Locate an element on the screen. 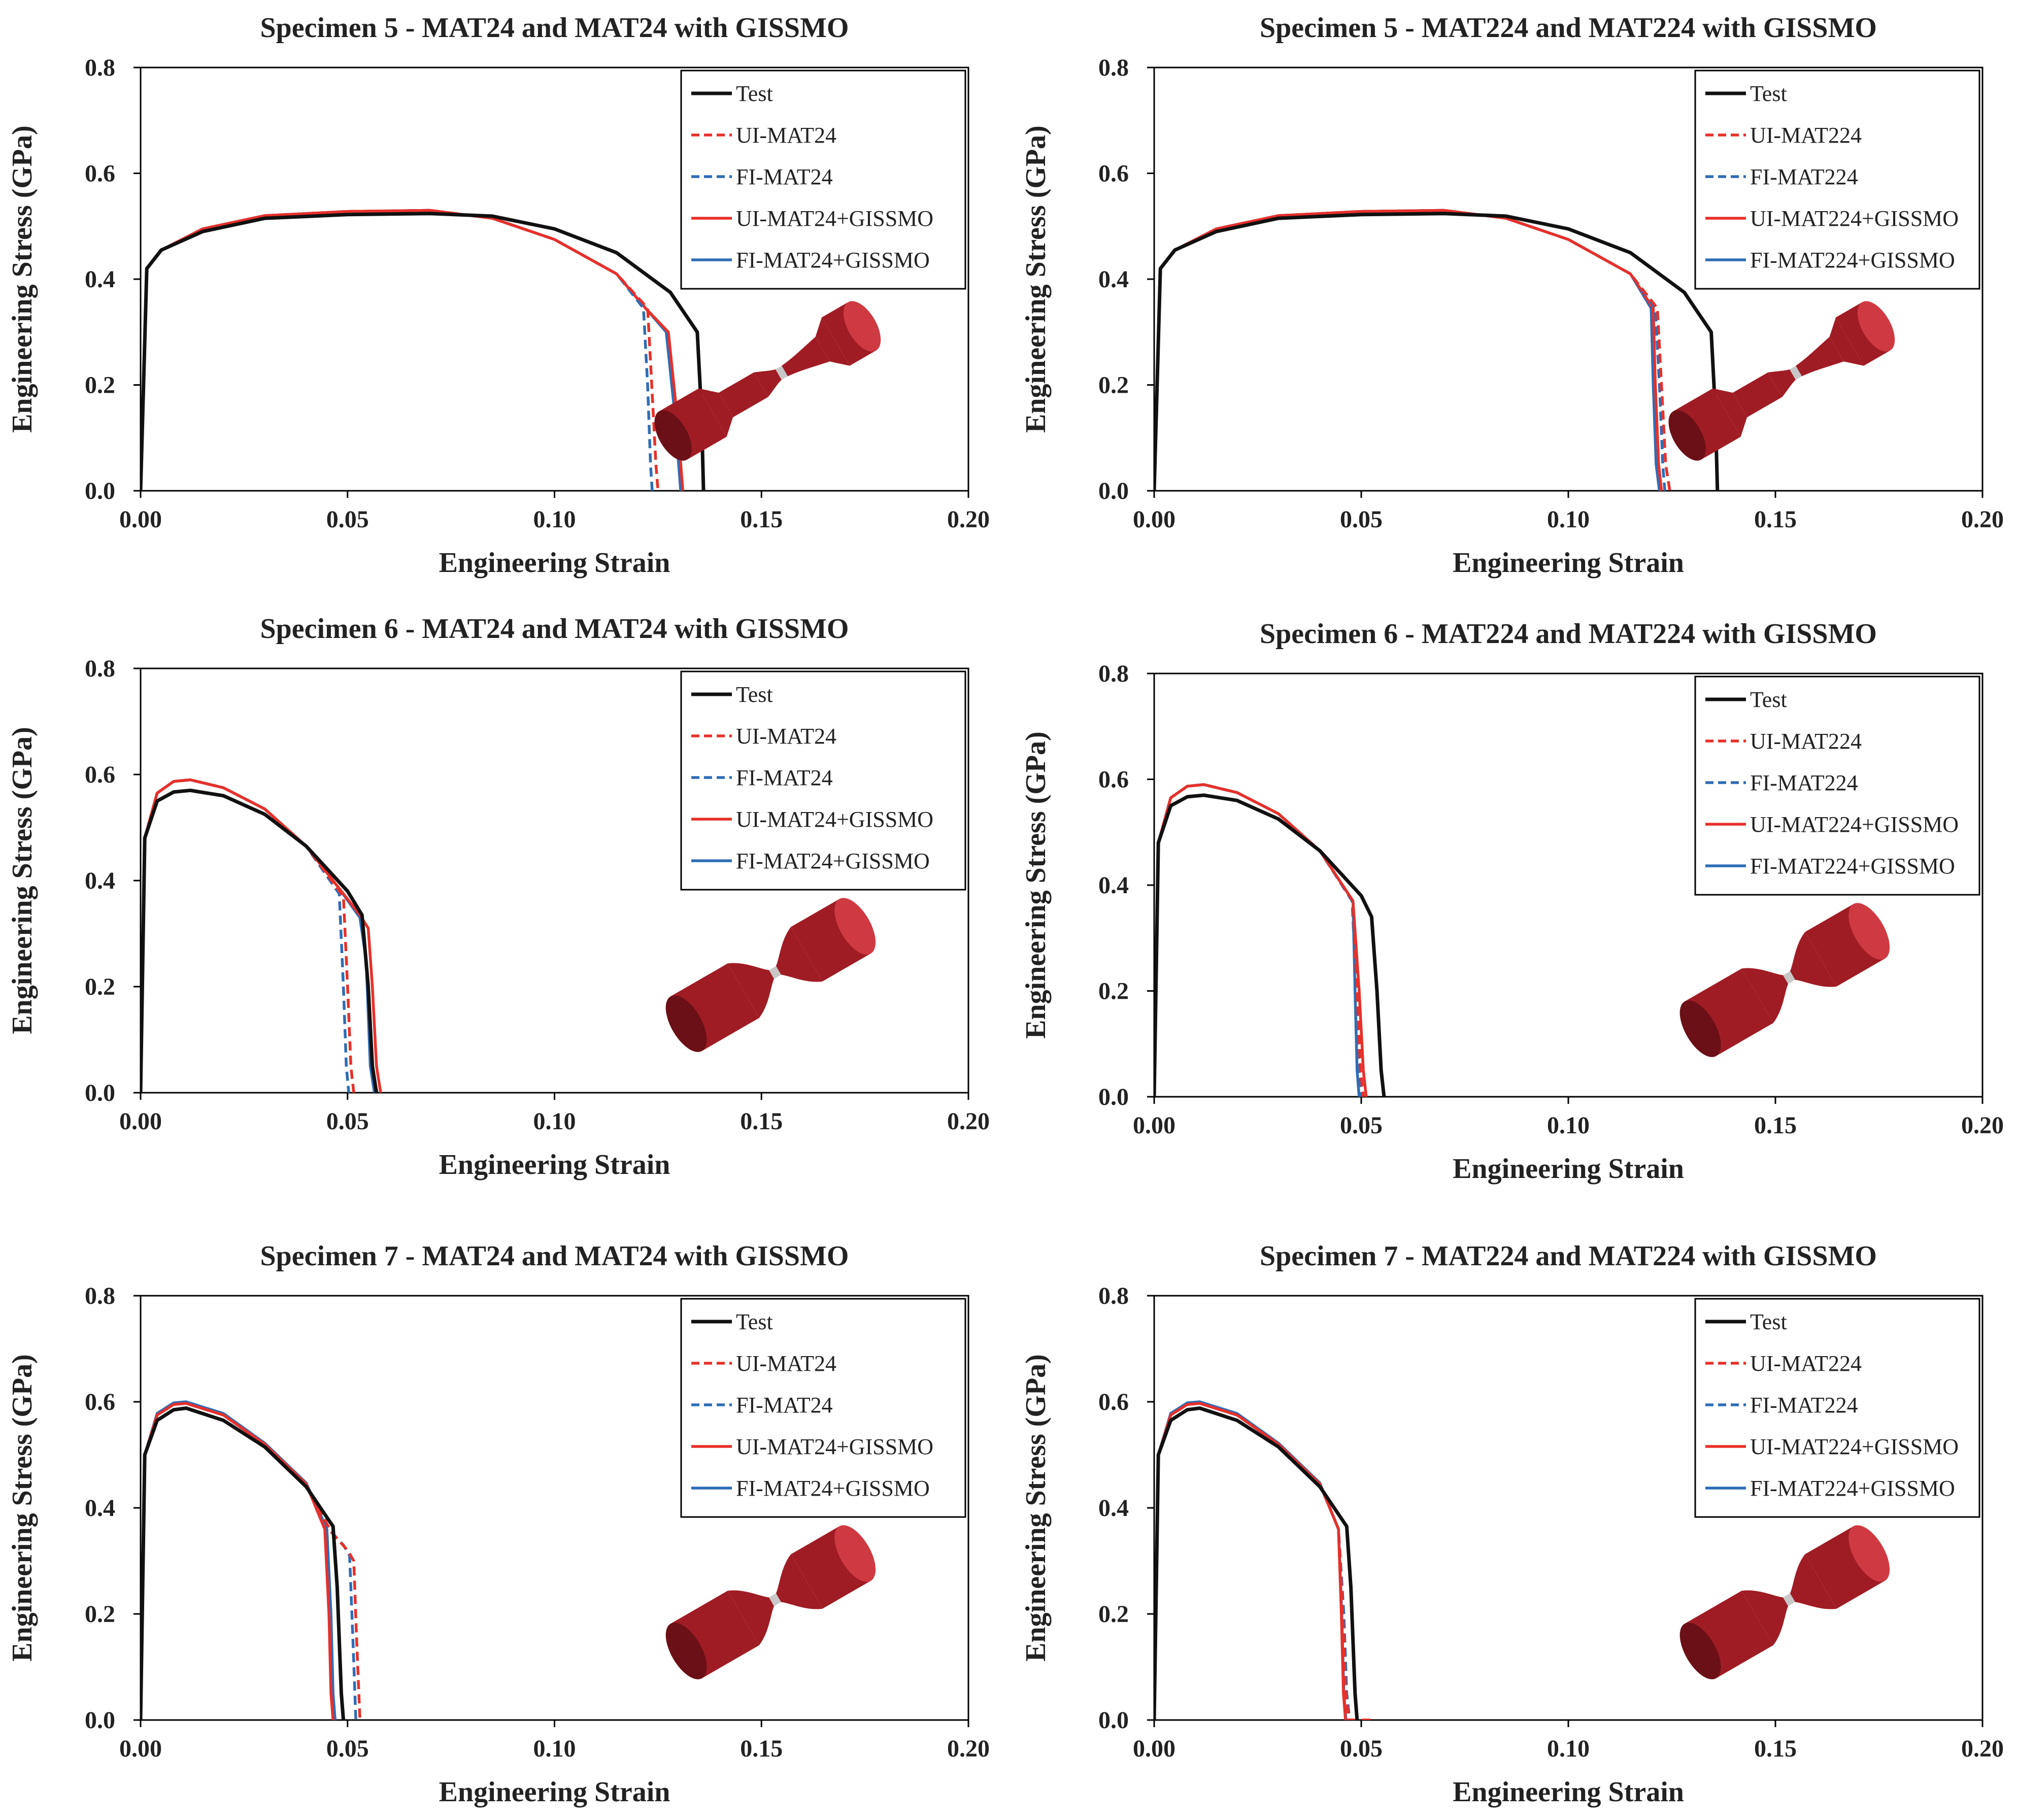  legend-entry: FI-MAT24+GISSMO is located at coordinates (833, 861).